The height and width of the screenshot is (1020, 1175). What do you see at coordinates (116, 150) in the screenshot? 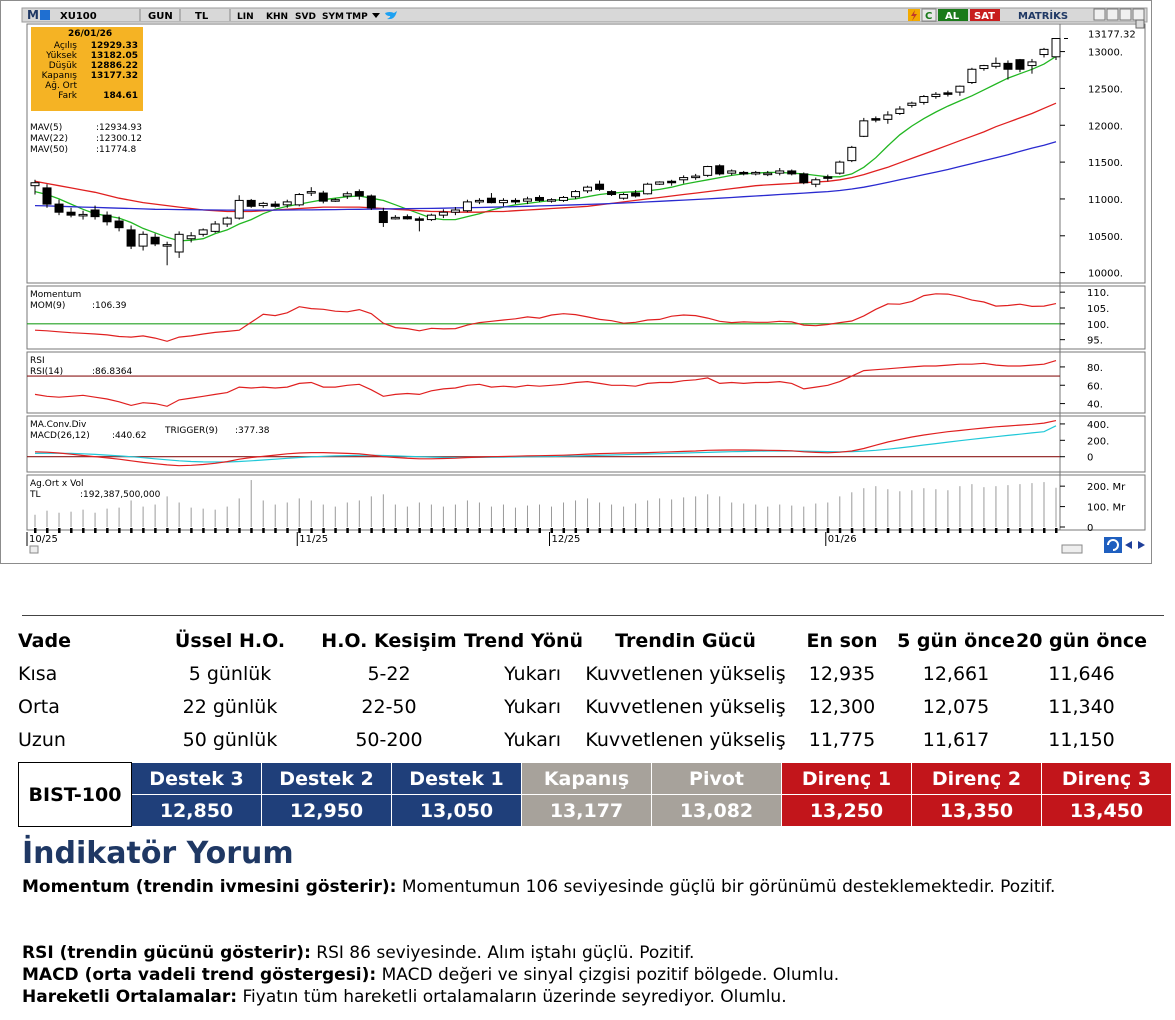
I see `legend-value: :11774.8` at bounding box center [116, 150].